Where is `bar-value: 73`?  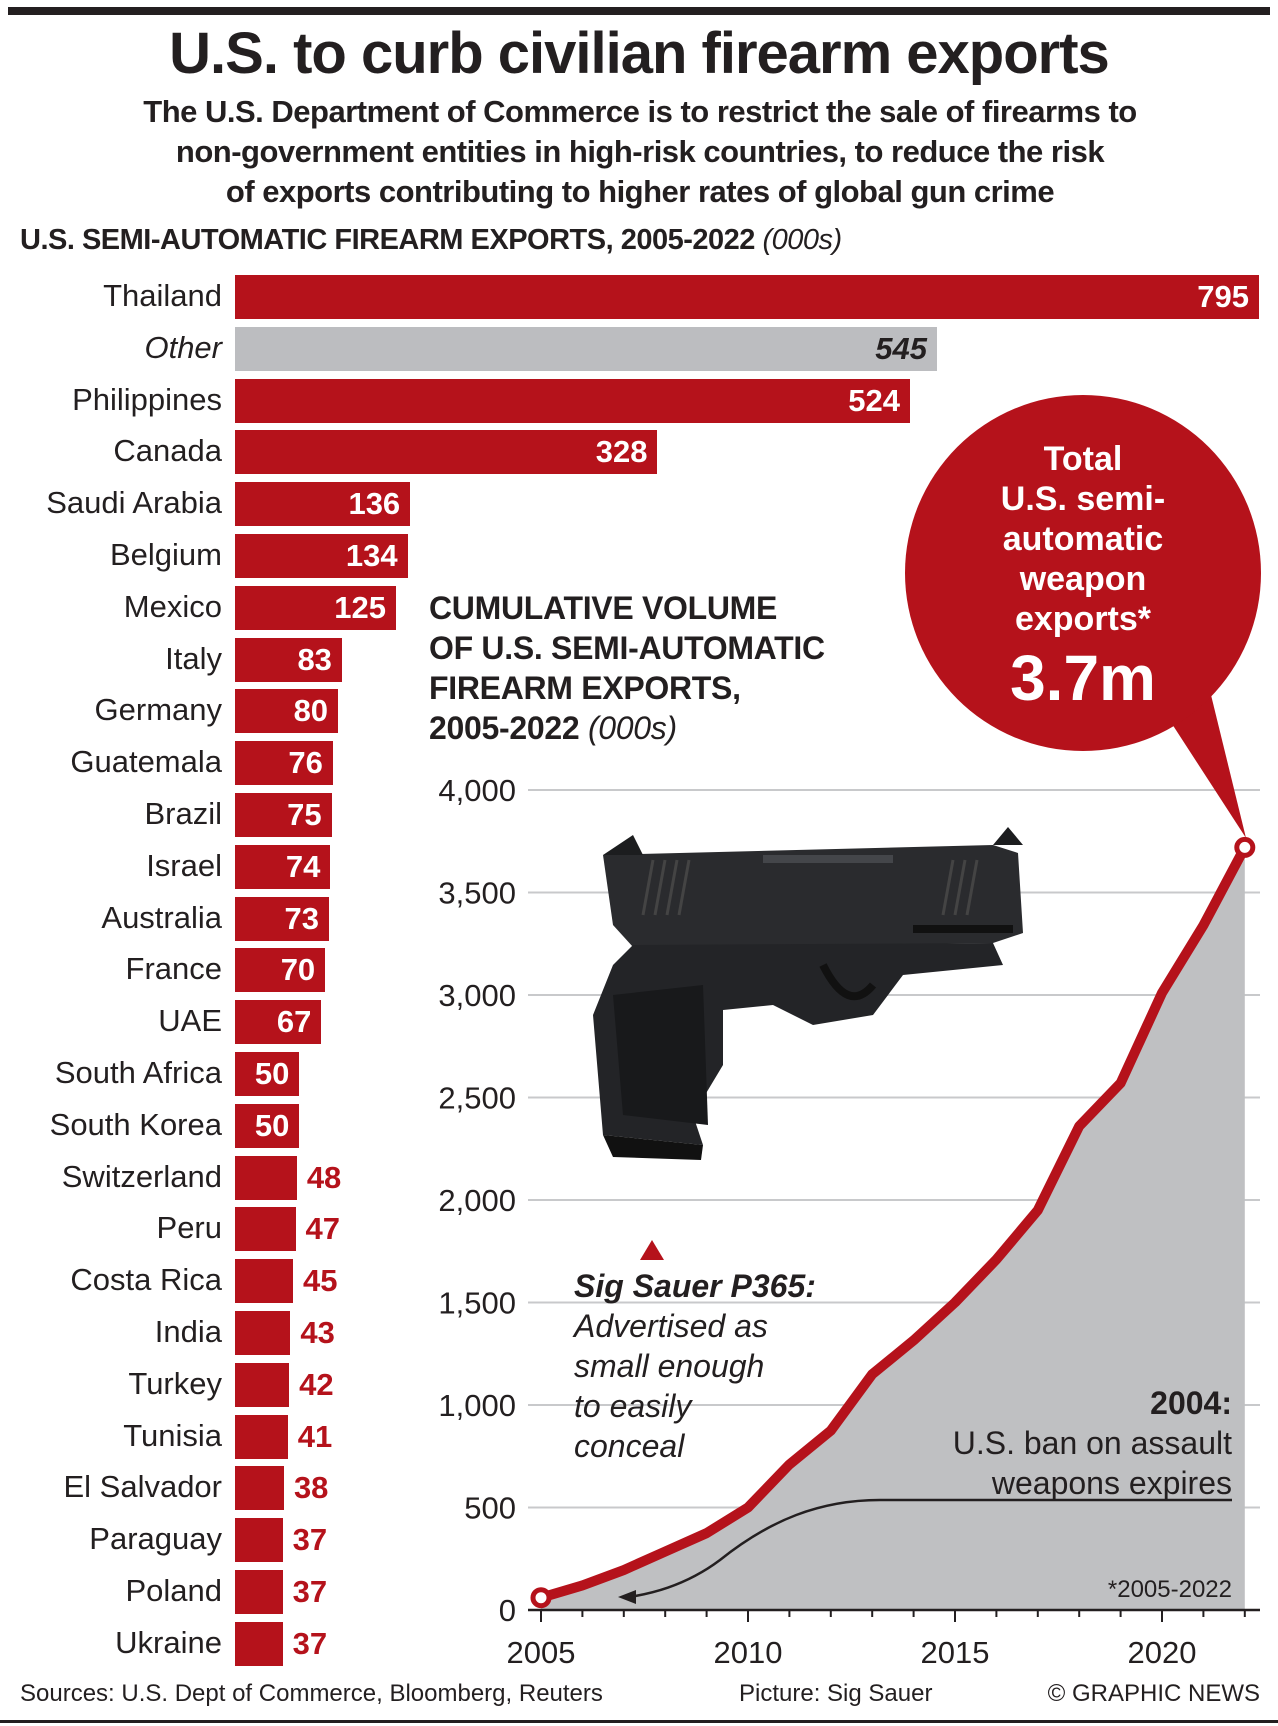 bar-value: 73 is located at coordinates (302, 918).